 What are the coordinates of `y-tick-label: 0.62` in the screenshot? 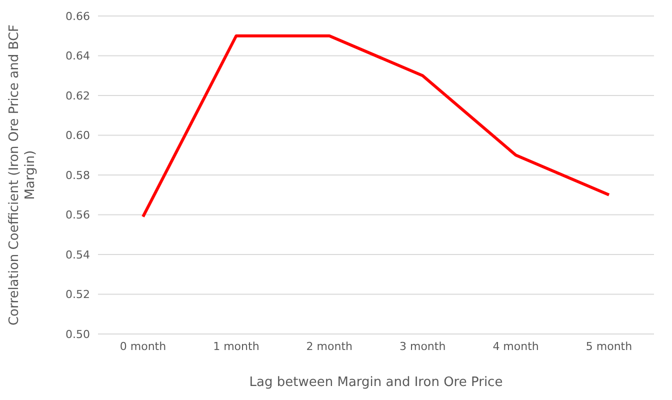 It's located at (78, 95).